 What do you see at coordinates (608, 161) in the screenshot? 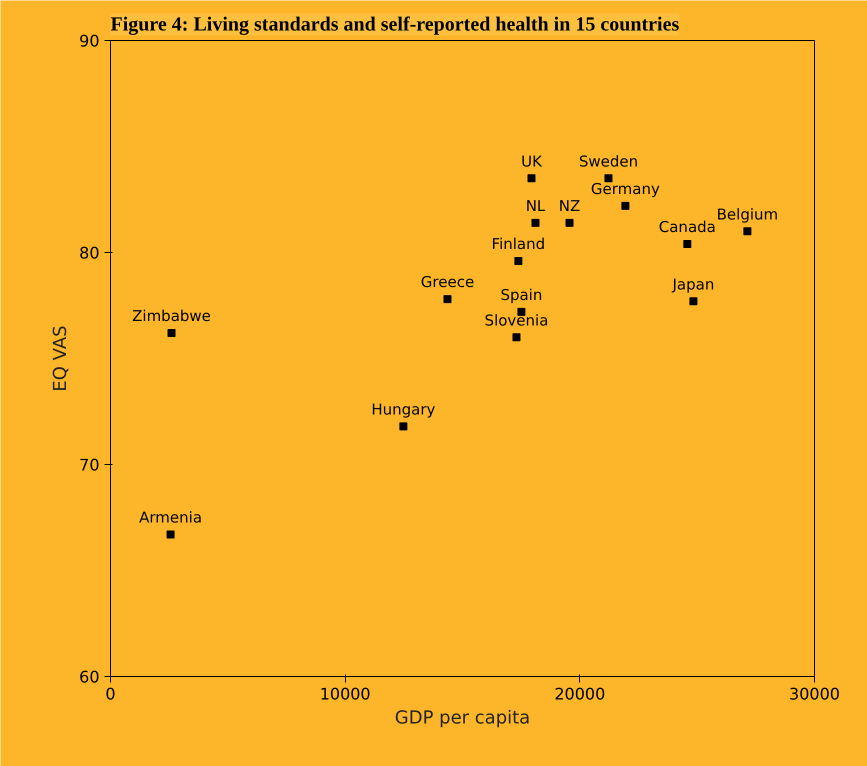
I see `annotation: Sweden` at bounding box center [608, 161].